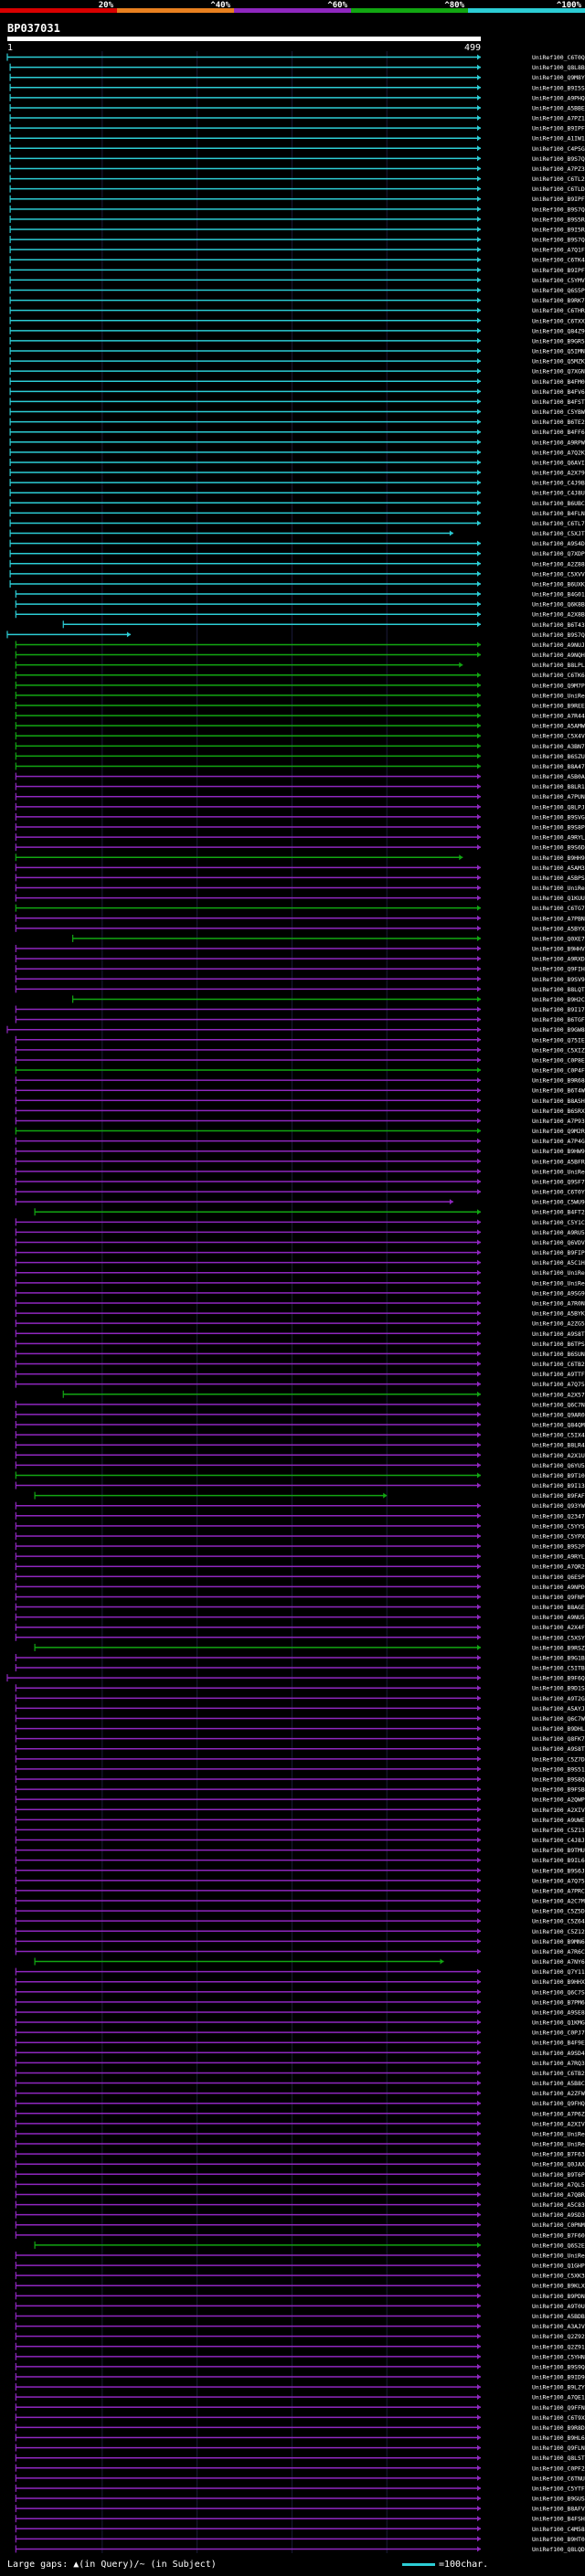 The width and height of the screenshot is (585, 2576). Describe the element at coordinates (559, 341) in the screenshot. I see `hit-label: UniRef100_B9GR59` at that location.